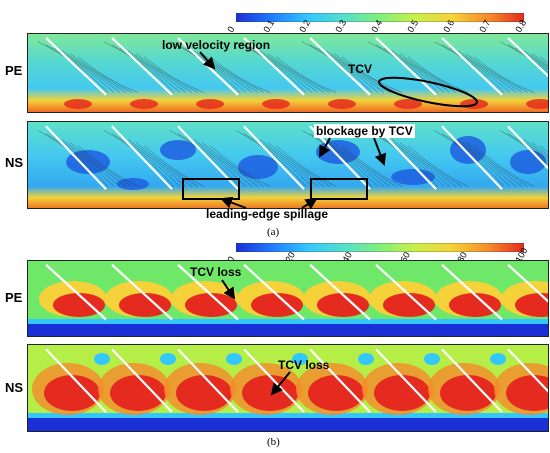 This screenshot has height=453, width=550. Describe the element at coordinates (267, 214) in the screenshot. I see `annotation-spillage: leading-edge spillage` at that location.